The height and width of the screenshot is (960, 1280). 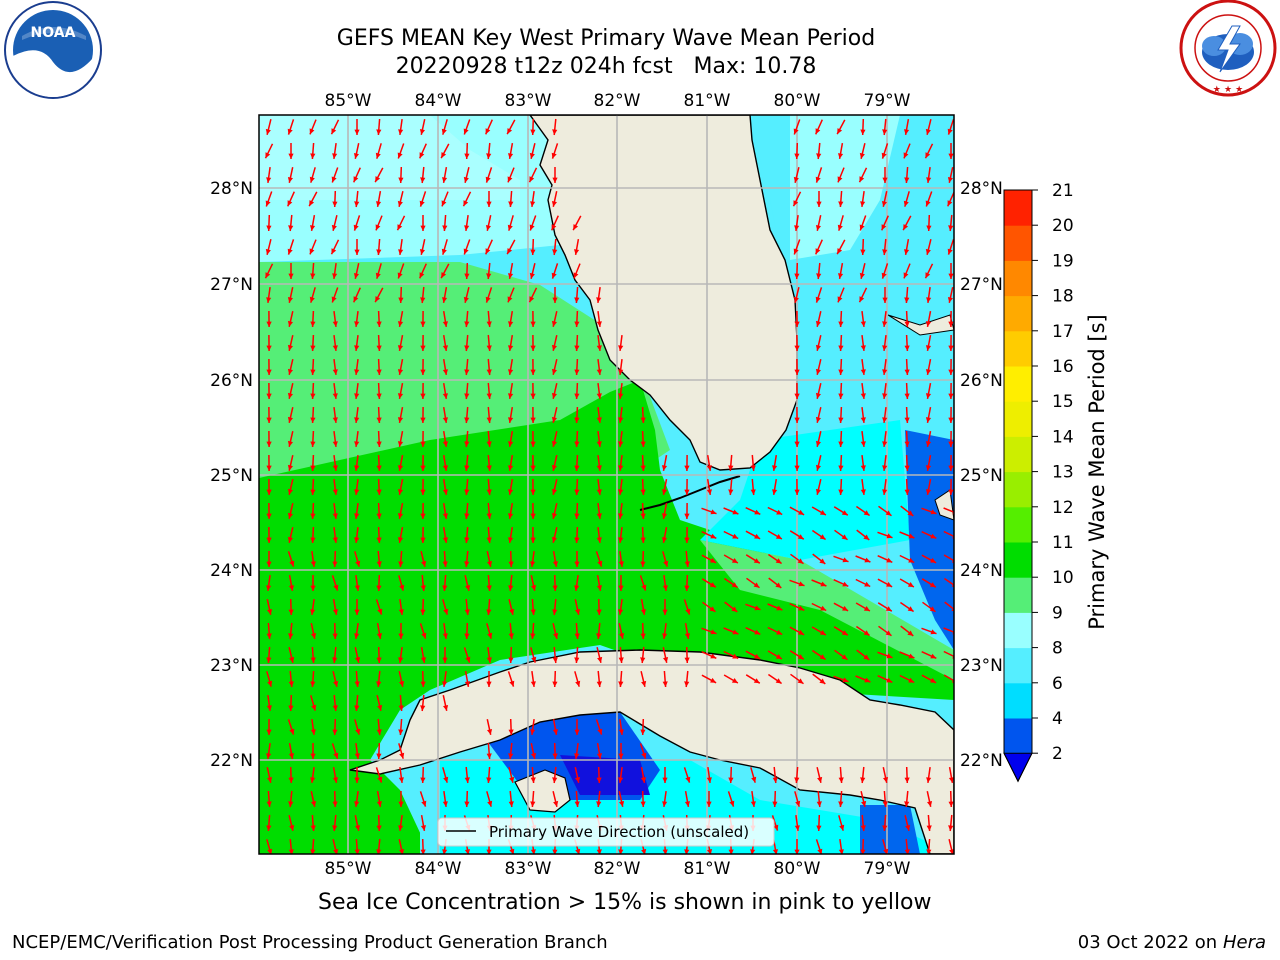 I want to click on colorbar-tick-label: 9, so click(x=1057, y=613).